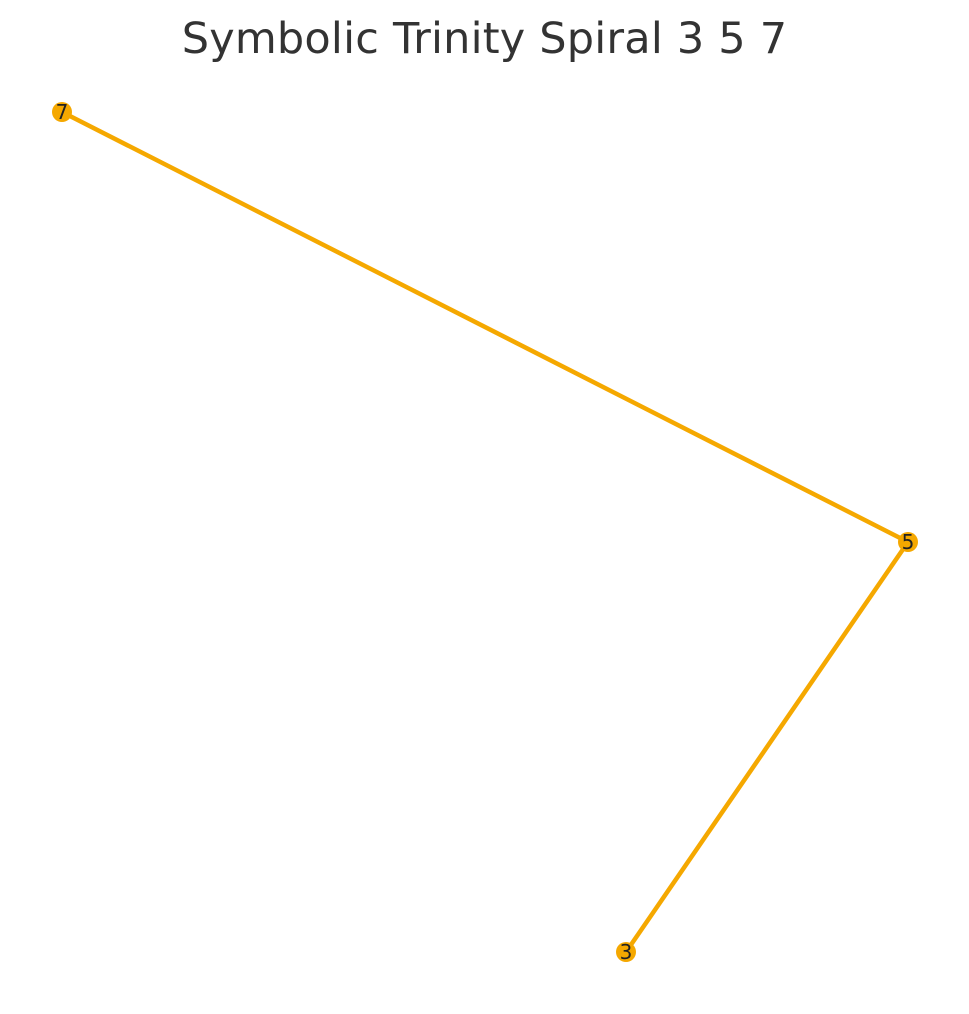  I want to click on node-3: 3, so click(626, 952).